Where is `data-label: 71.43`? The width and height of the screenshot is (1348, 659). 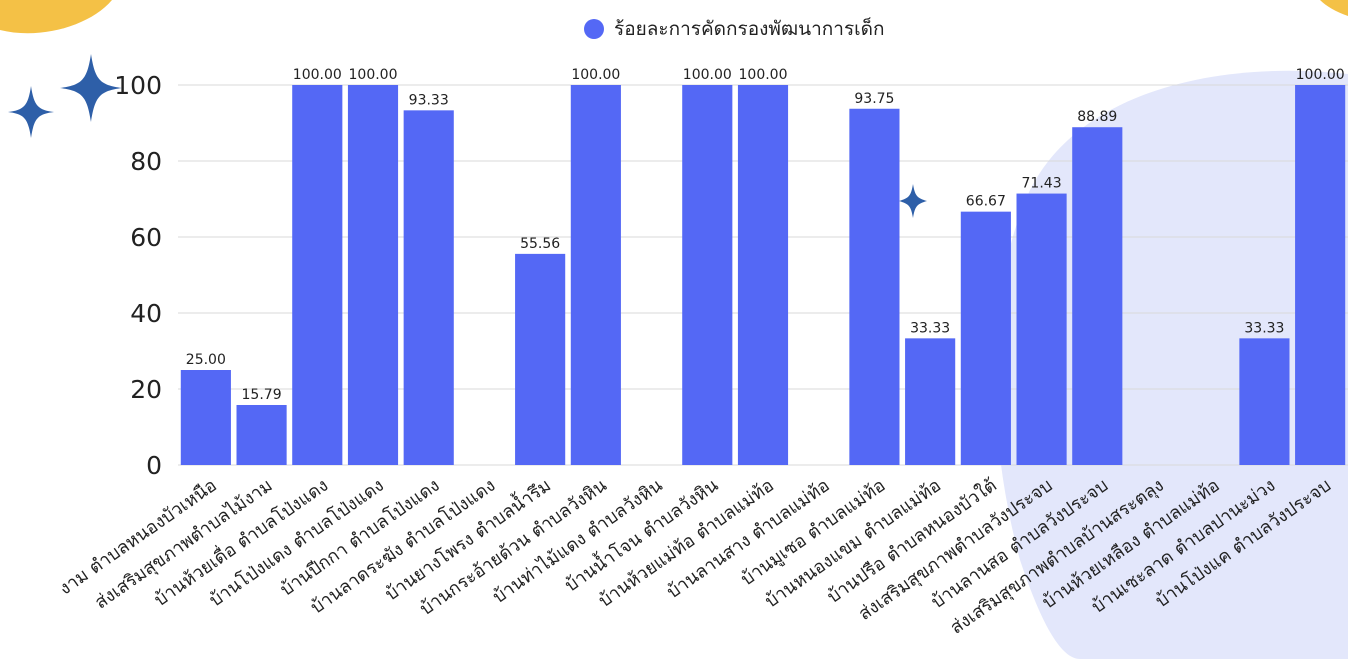 data-label: 71.43 is located at coordinates (1042, 184).